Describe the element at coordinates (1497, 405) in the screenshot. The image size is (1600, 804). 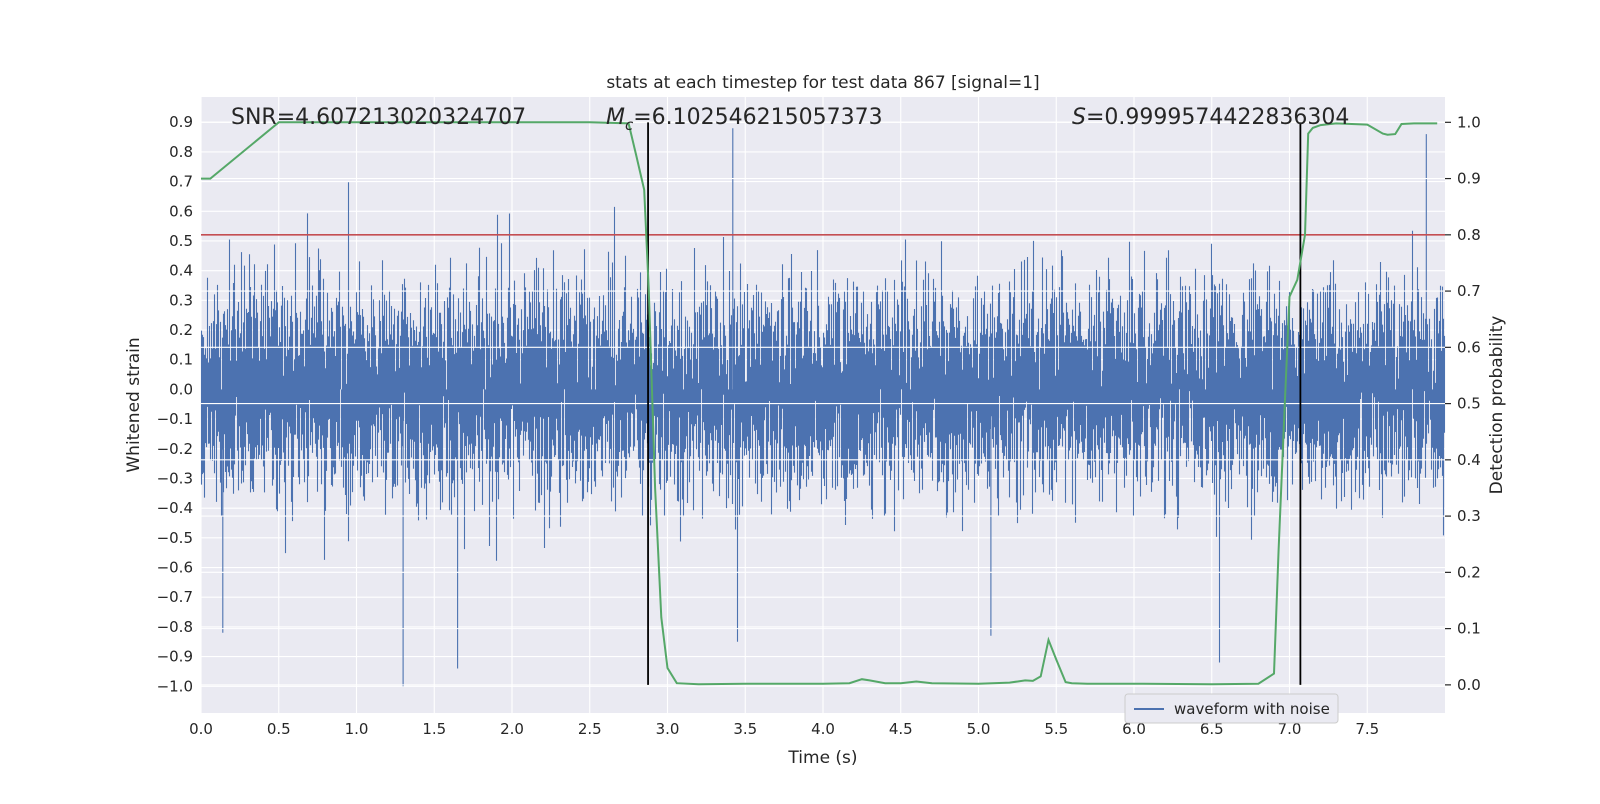
I see `y2-axis-label: Detection probability` at that location.